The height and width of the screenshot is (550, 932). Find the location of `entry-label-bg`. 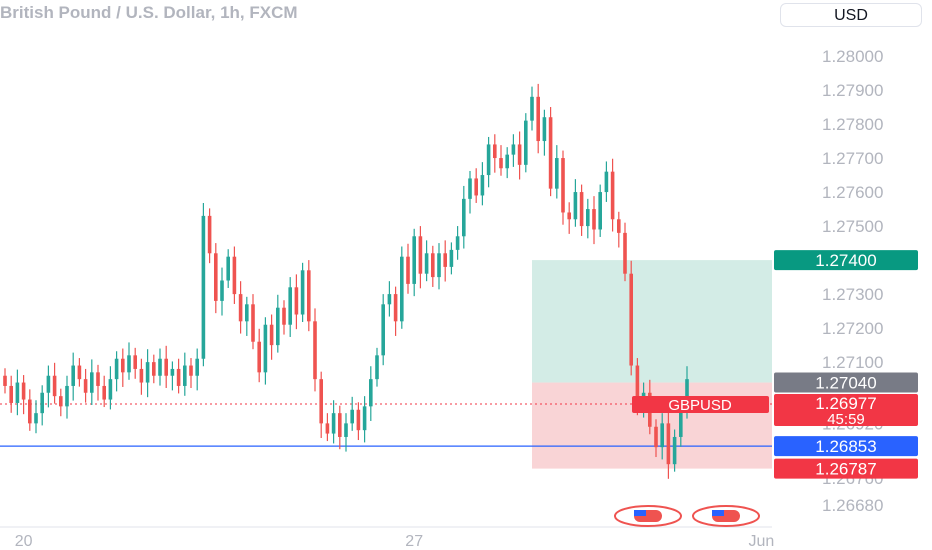

entry-label-bg is located at coordinates (846, 382).